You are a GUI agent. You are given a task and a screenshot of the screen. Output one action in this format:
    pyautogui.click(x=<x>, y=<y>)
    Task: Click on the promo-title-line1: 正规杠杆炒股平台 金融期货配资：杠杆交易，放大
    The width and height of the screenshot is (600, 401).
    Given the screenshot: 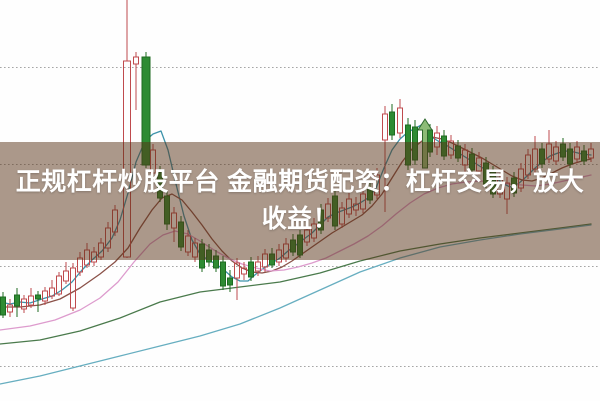 What is the action you would take?
    pyautogui.click(x=300, y=182)
    